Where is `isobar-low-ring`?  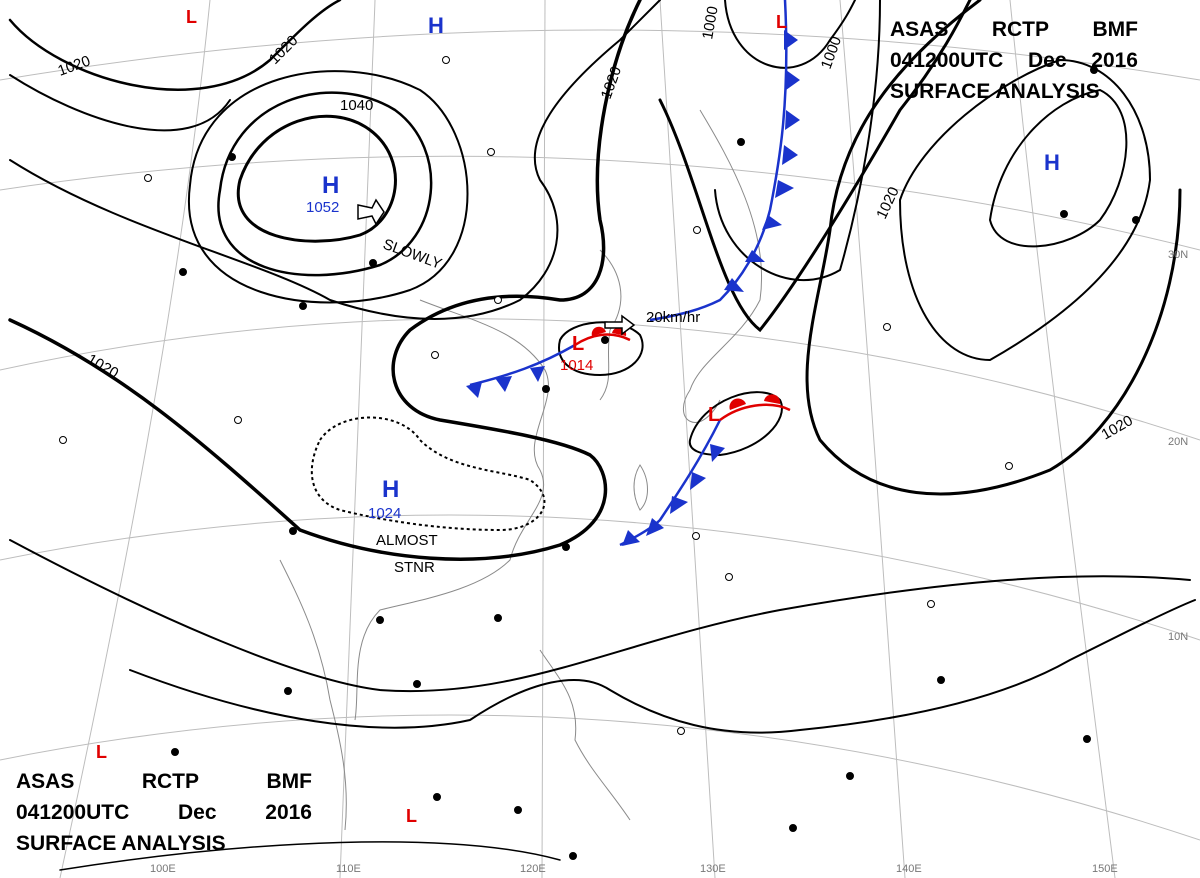 isobar-low-ring is located at coordinates (601, 349).